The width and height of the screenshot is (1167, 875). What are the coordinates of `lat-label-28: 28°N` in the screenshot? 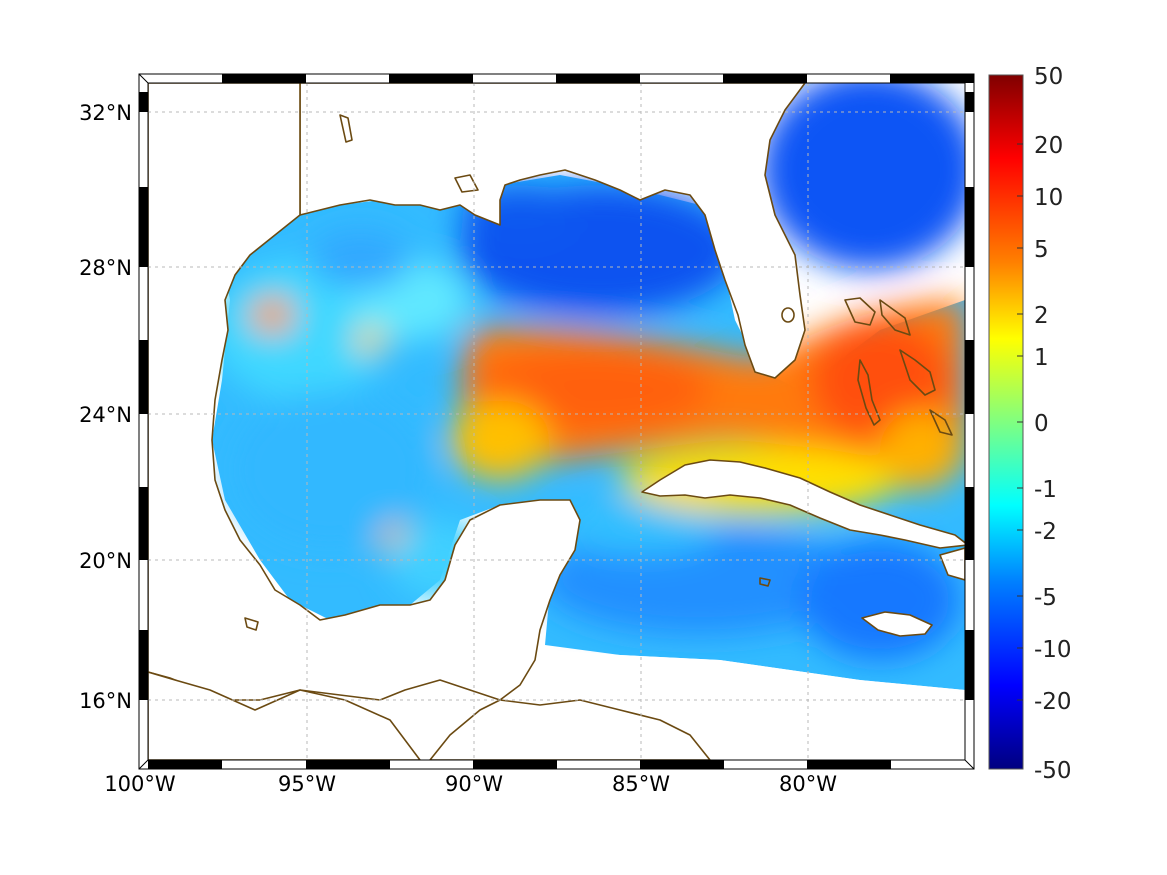 It's located at (105, 268).